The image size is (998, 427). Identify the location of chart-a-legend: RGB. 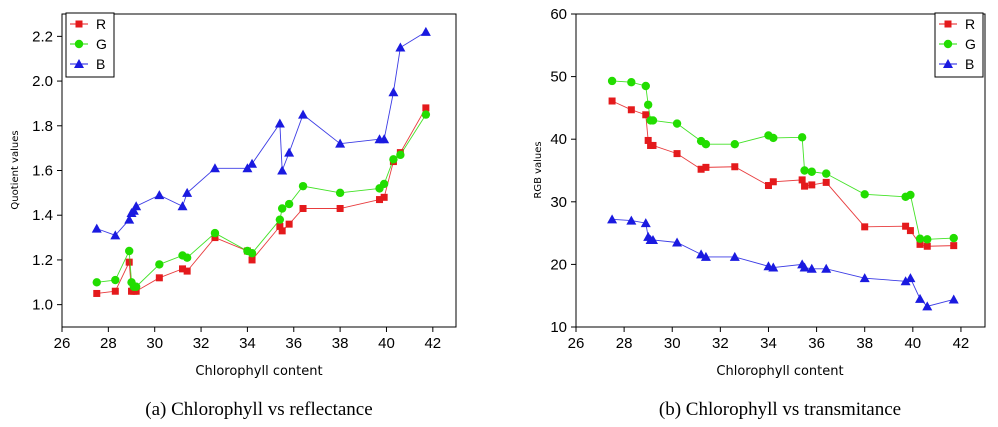
(90, 45).